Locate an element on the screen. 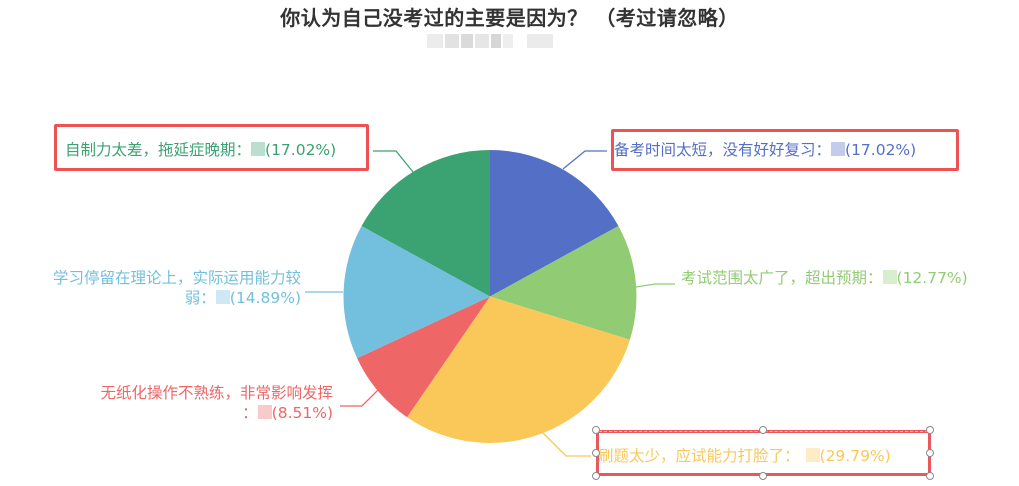 The width and height of the screenshot is (1019, 486). label-line2: 弱： (14.89%) is located at coordinates (242, 298).